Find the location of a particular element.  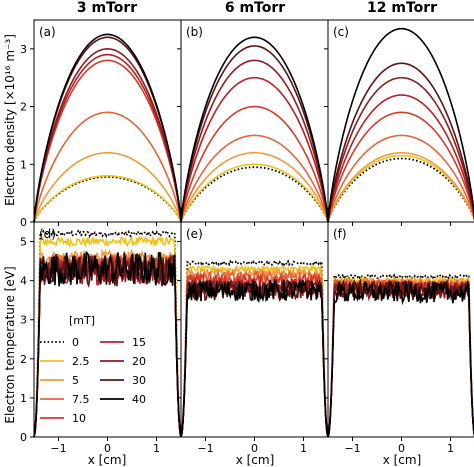

panel-label: (c) is located at coordinates (341, 32).